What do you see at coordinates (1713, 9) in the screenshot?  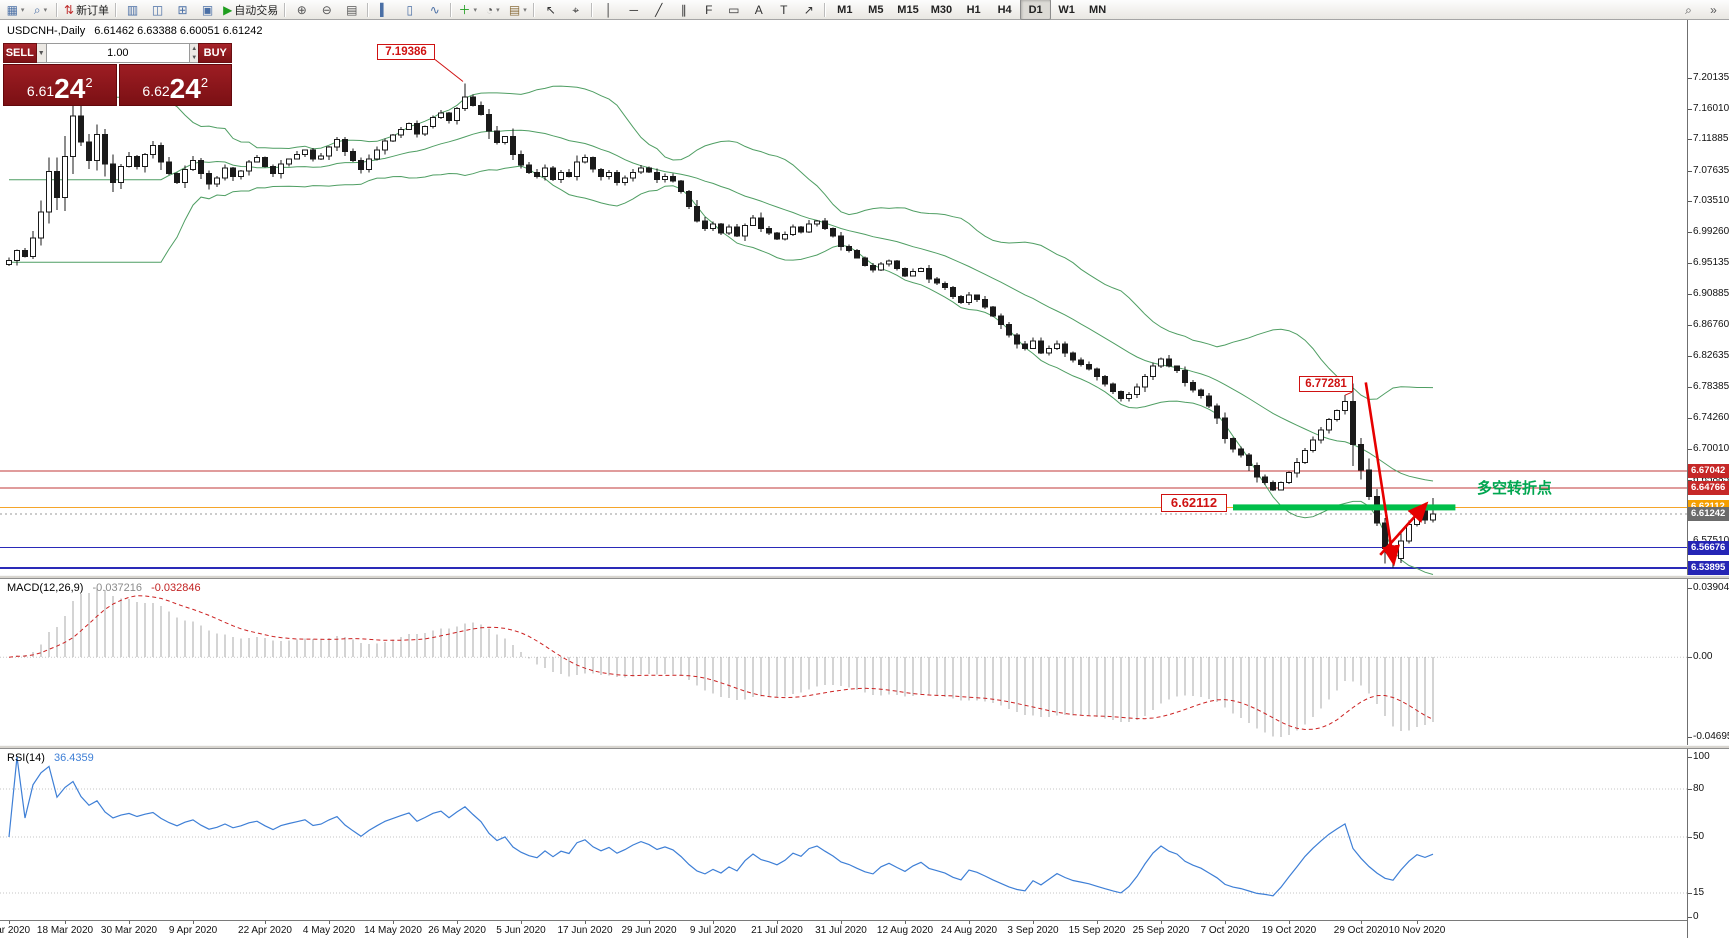 I see `toolbar-options-button: »` at bounding box center [1713, 9].